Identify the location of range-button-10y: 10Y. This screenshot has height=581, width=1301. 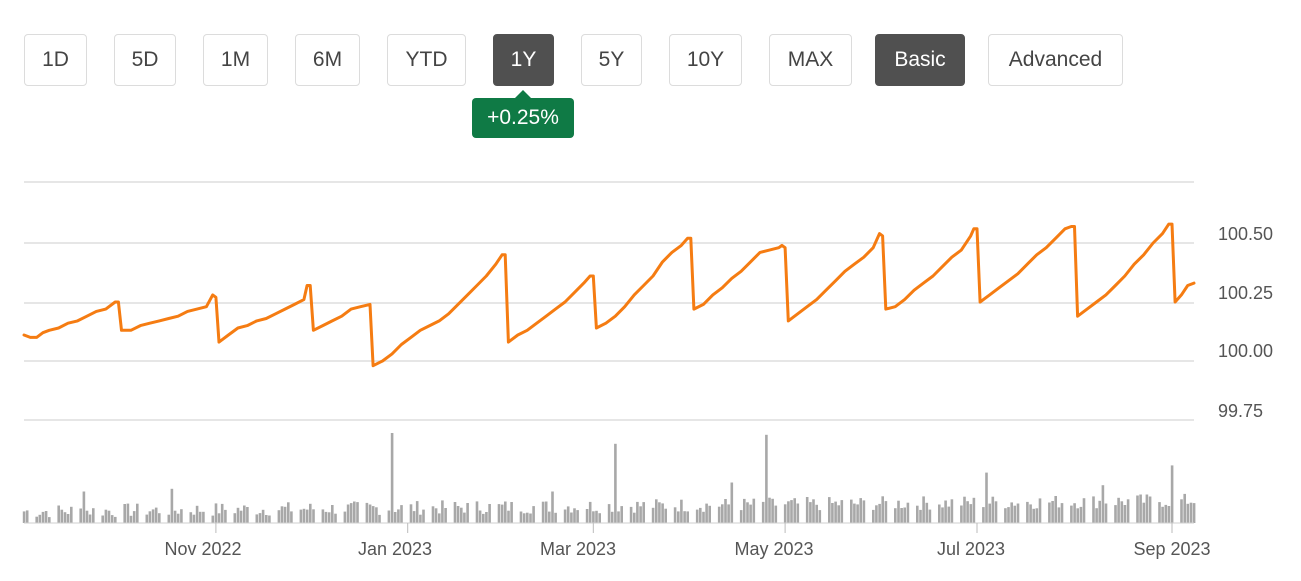
(705, 60).